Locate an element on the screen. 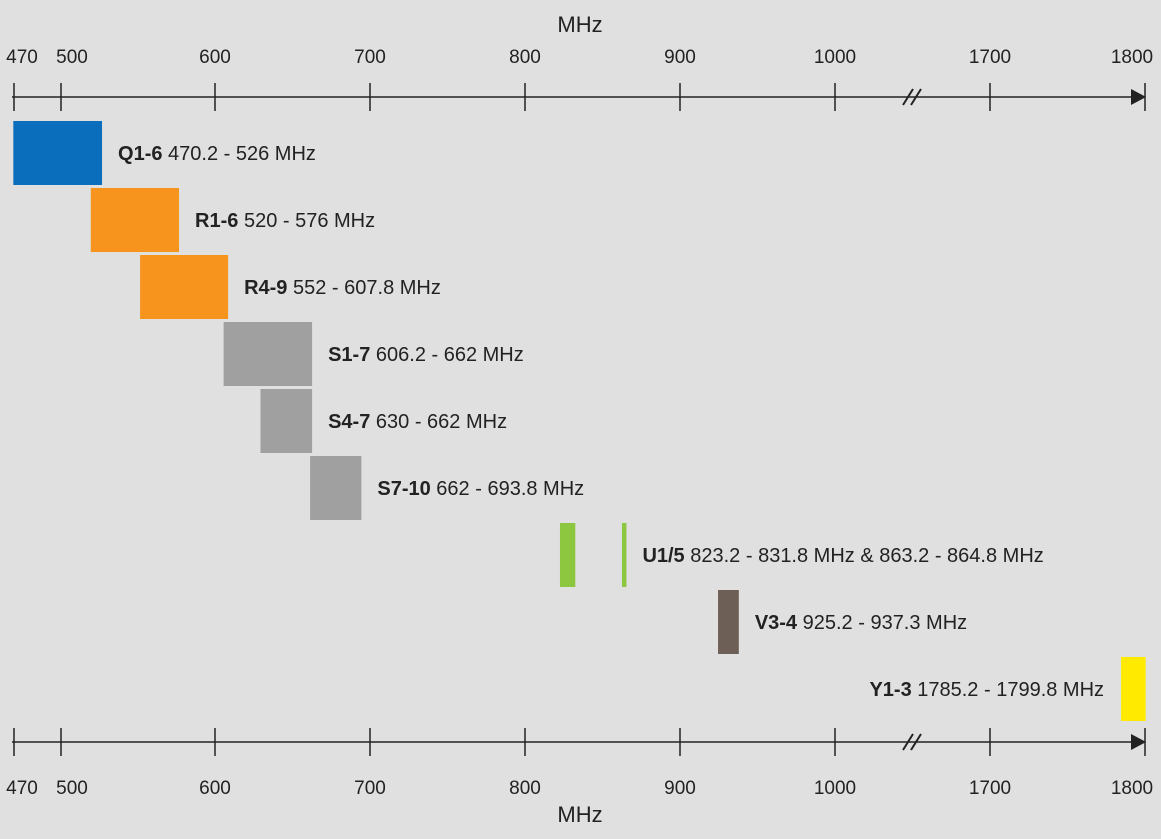 This screenshot has width=1161, height=839. bottom-axis-tick-label: 700 is located at coordinates (370, 788).